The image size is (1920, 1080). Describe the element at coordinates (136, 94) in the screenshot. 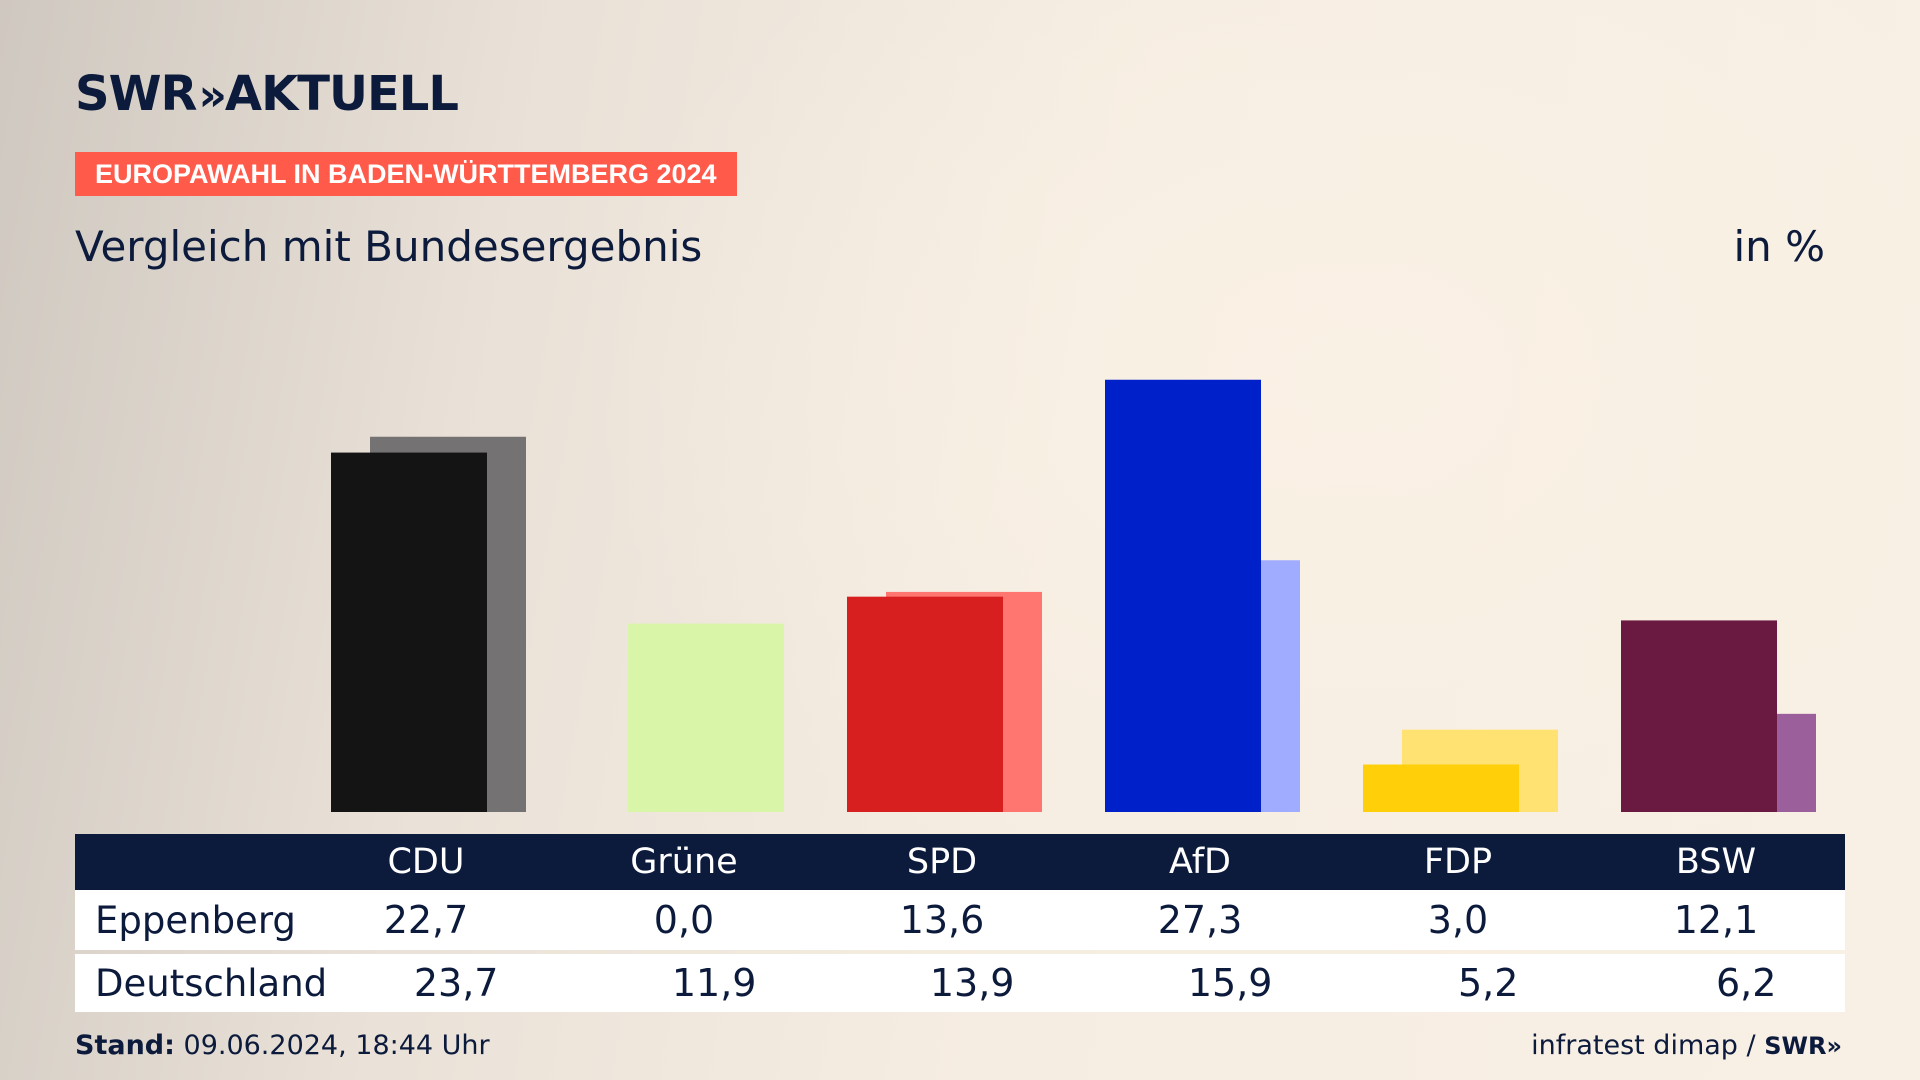

I see `logo-swr: SWR` at that location.